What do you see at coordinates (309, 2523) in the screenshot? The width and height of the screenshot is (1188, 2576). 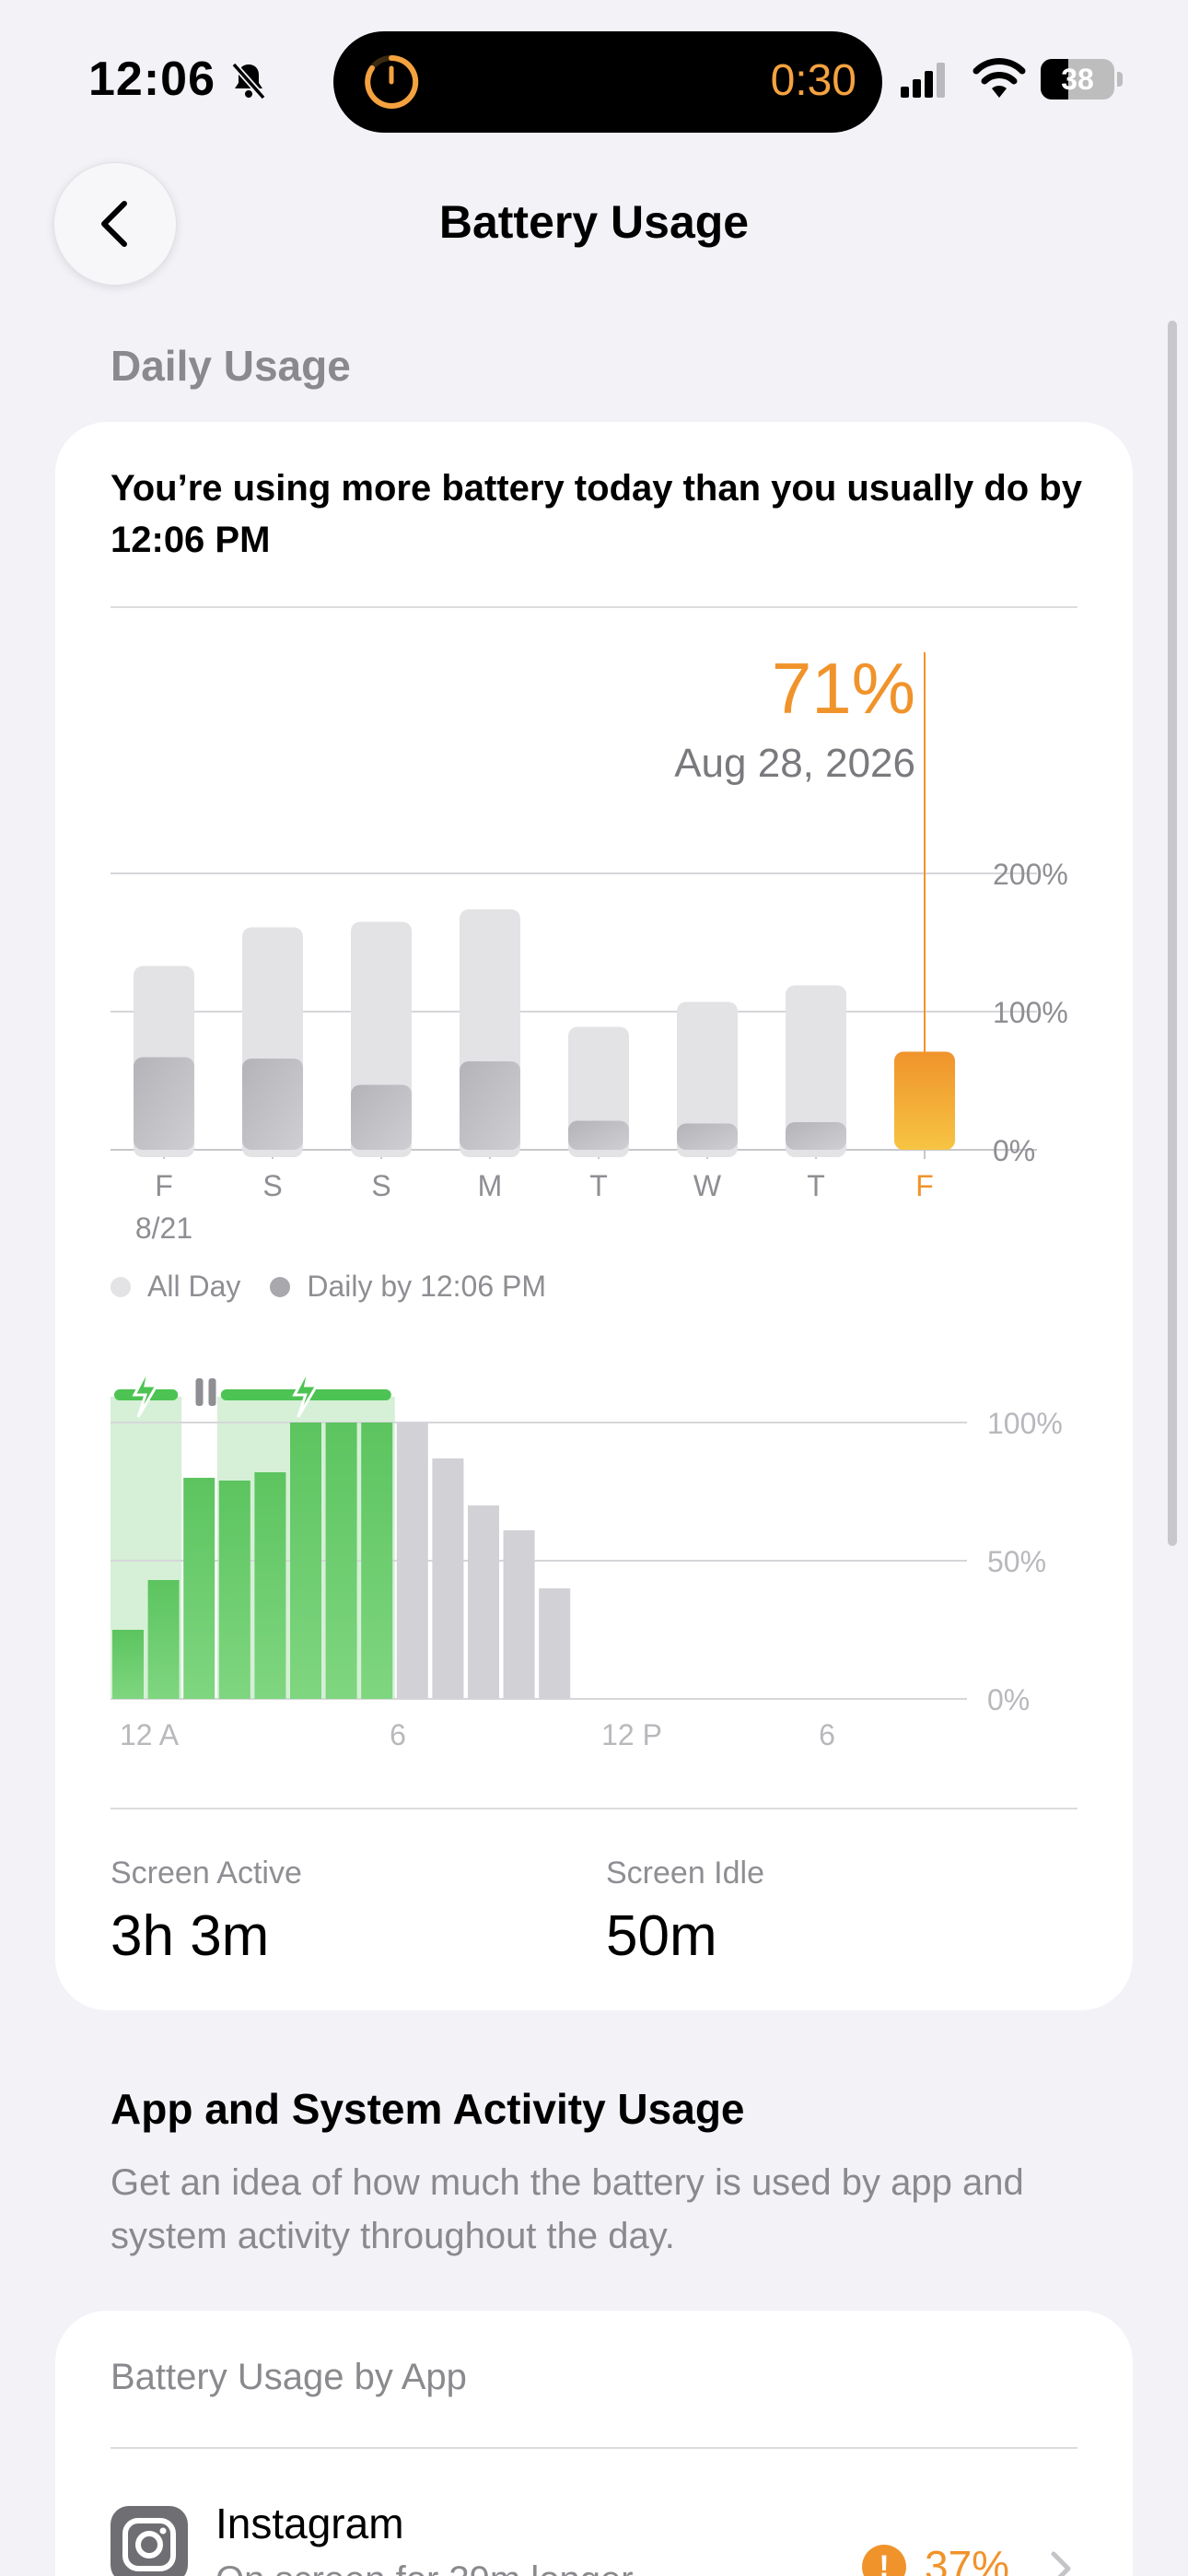 I see `app-name: Instagram` at bounding box center [309, 2523].